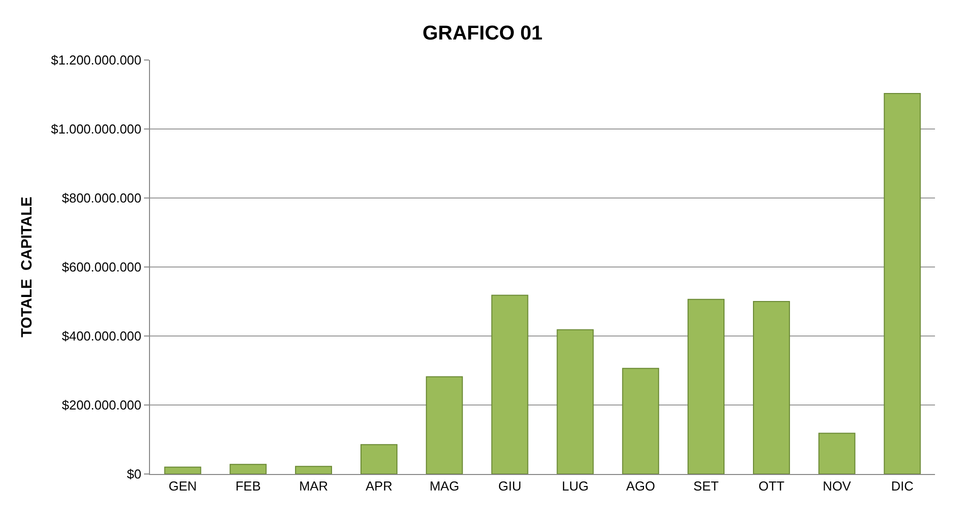 This screenshot has width=965, height=514. I want to click on y-tick-label: $600.000.000, so click(102, 267).